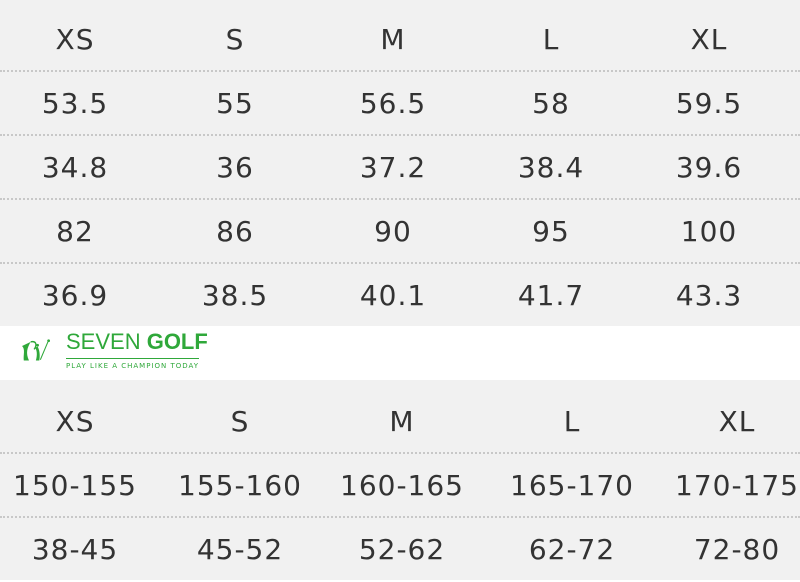 The height and width of the screenshot is (582, 800). Describe the element at coordinates (75, 231) in the screenshot. I see `table-cell: 82` at that location.